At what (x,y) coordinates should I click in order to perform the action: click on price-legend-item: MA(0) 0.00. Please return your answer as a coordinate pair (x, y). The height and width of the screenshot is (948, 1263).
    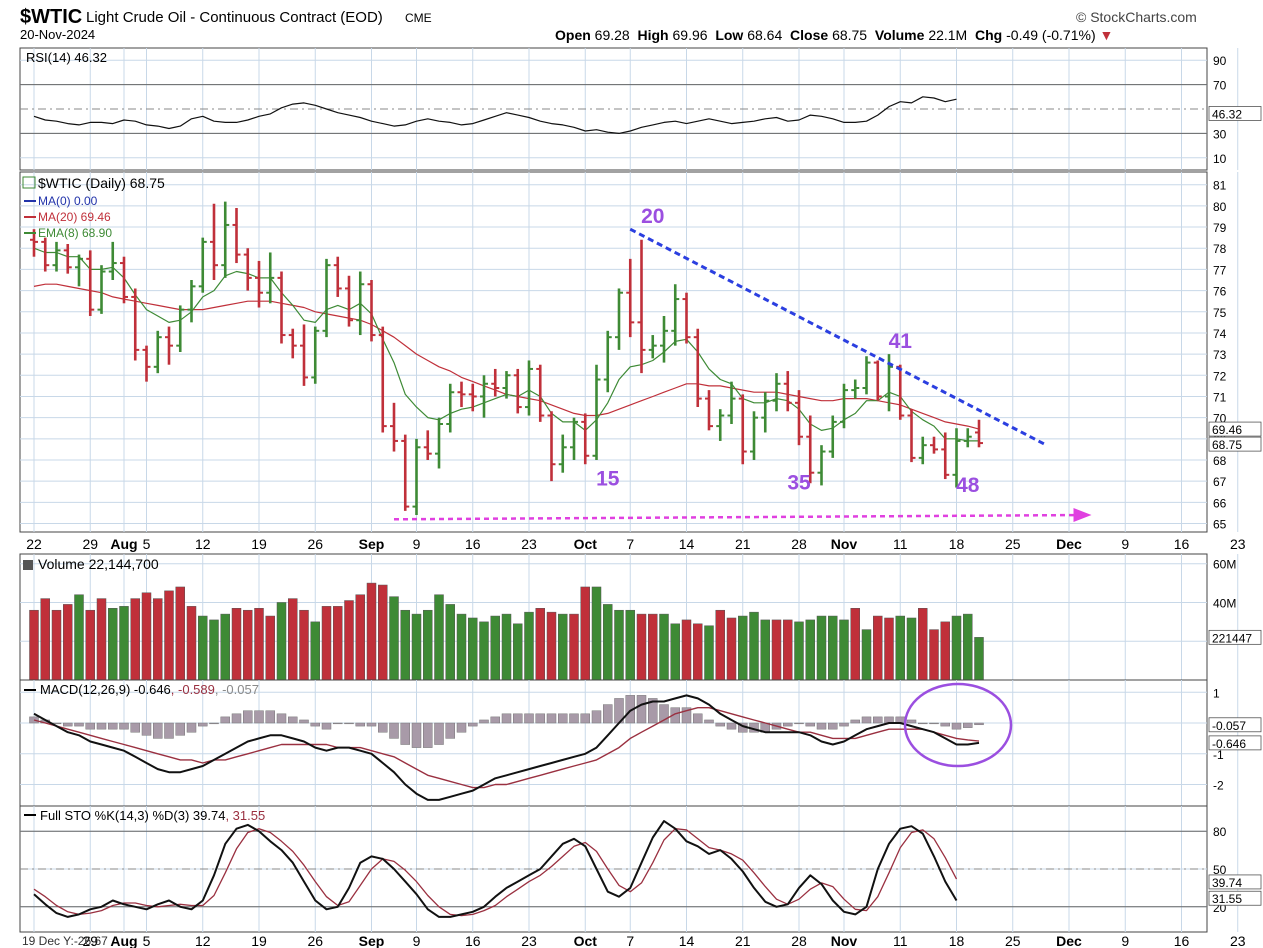
    Looking at the image, I should click on (68, 201).